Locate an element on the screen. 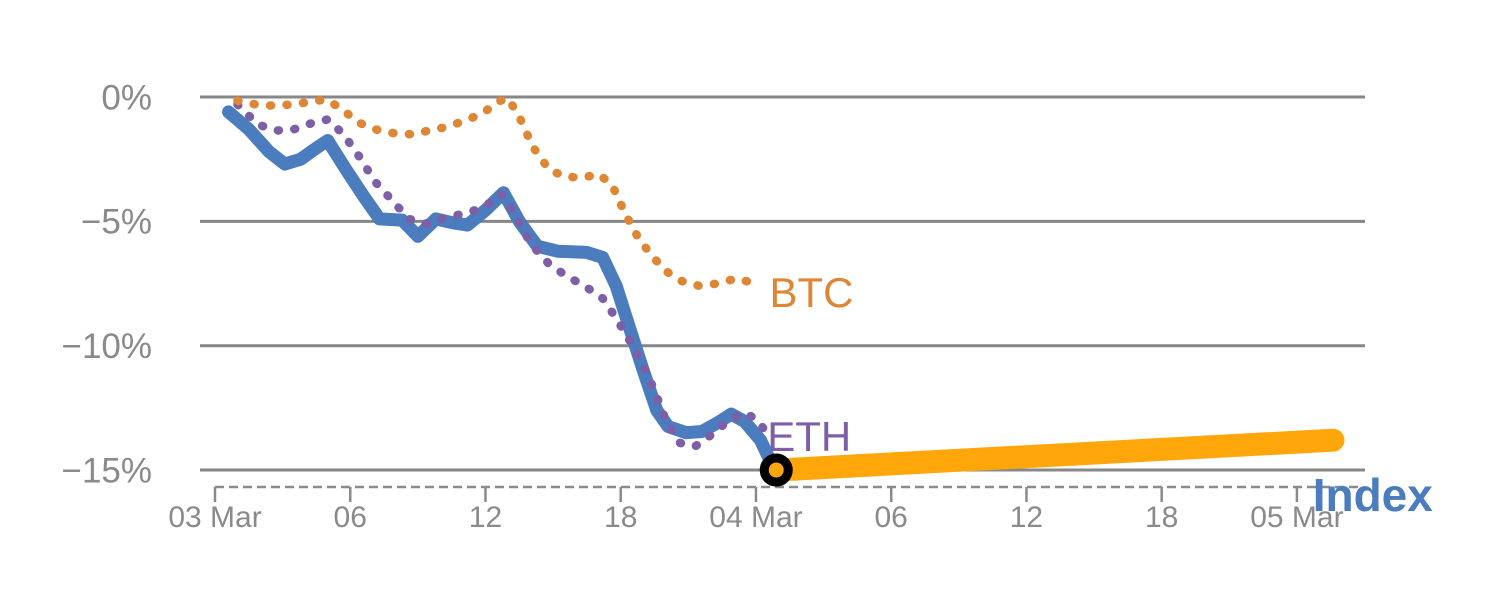 This screenshot has height=600, width=1500. index-forward-line is located at coordinates (1054, 455).